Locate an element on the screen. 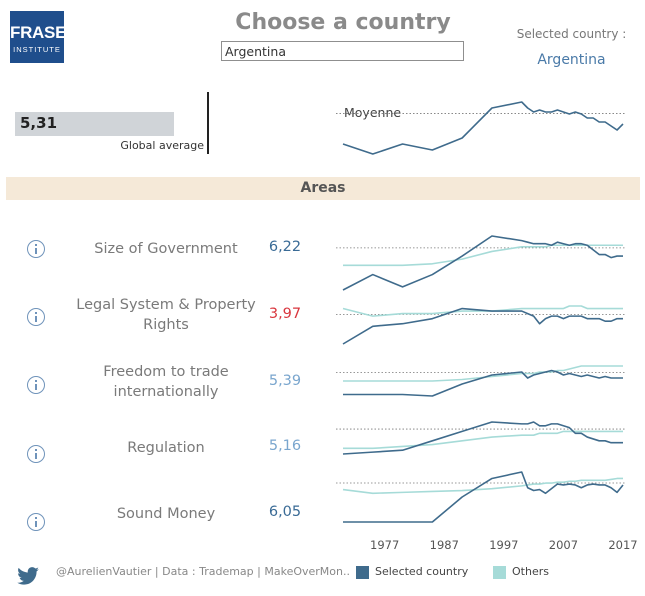  area-name-size-of-government: Size of Government is located at coordinates (166, 249).